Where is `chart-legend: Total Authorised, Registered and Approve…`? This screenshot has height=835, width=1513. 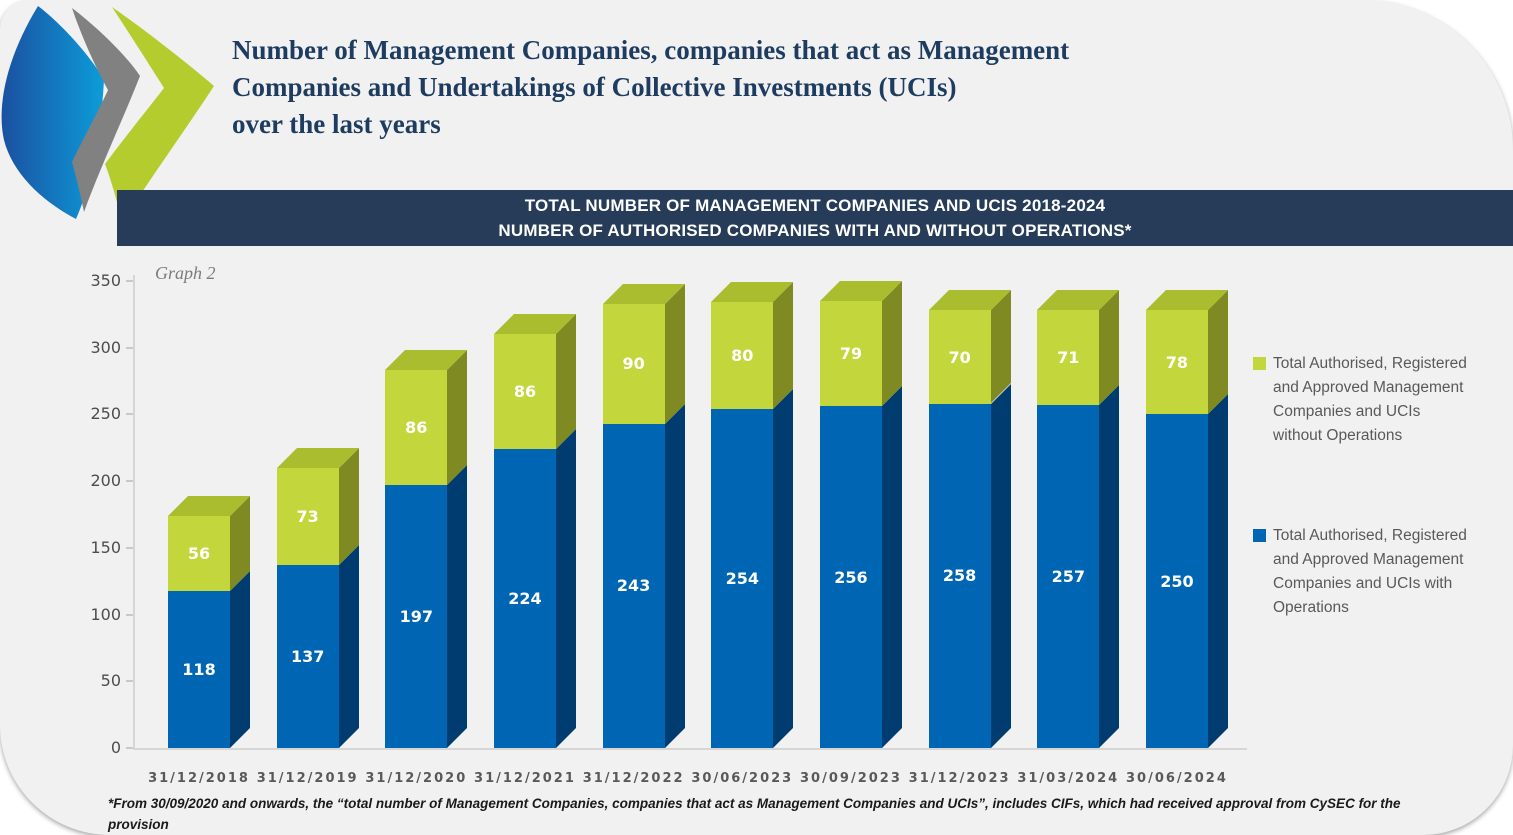
chart-legend: Total Authorised, Registered and Approve… is located at coordinates (1381, 486).